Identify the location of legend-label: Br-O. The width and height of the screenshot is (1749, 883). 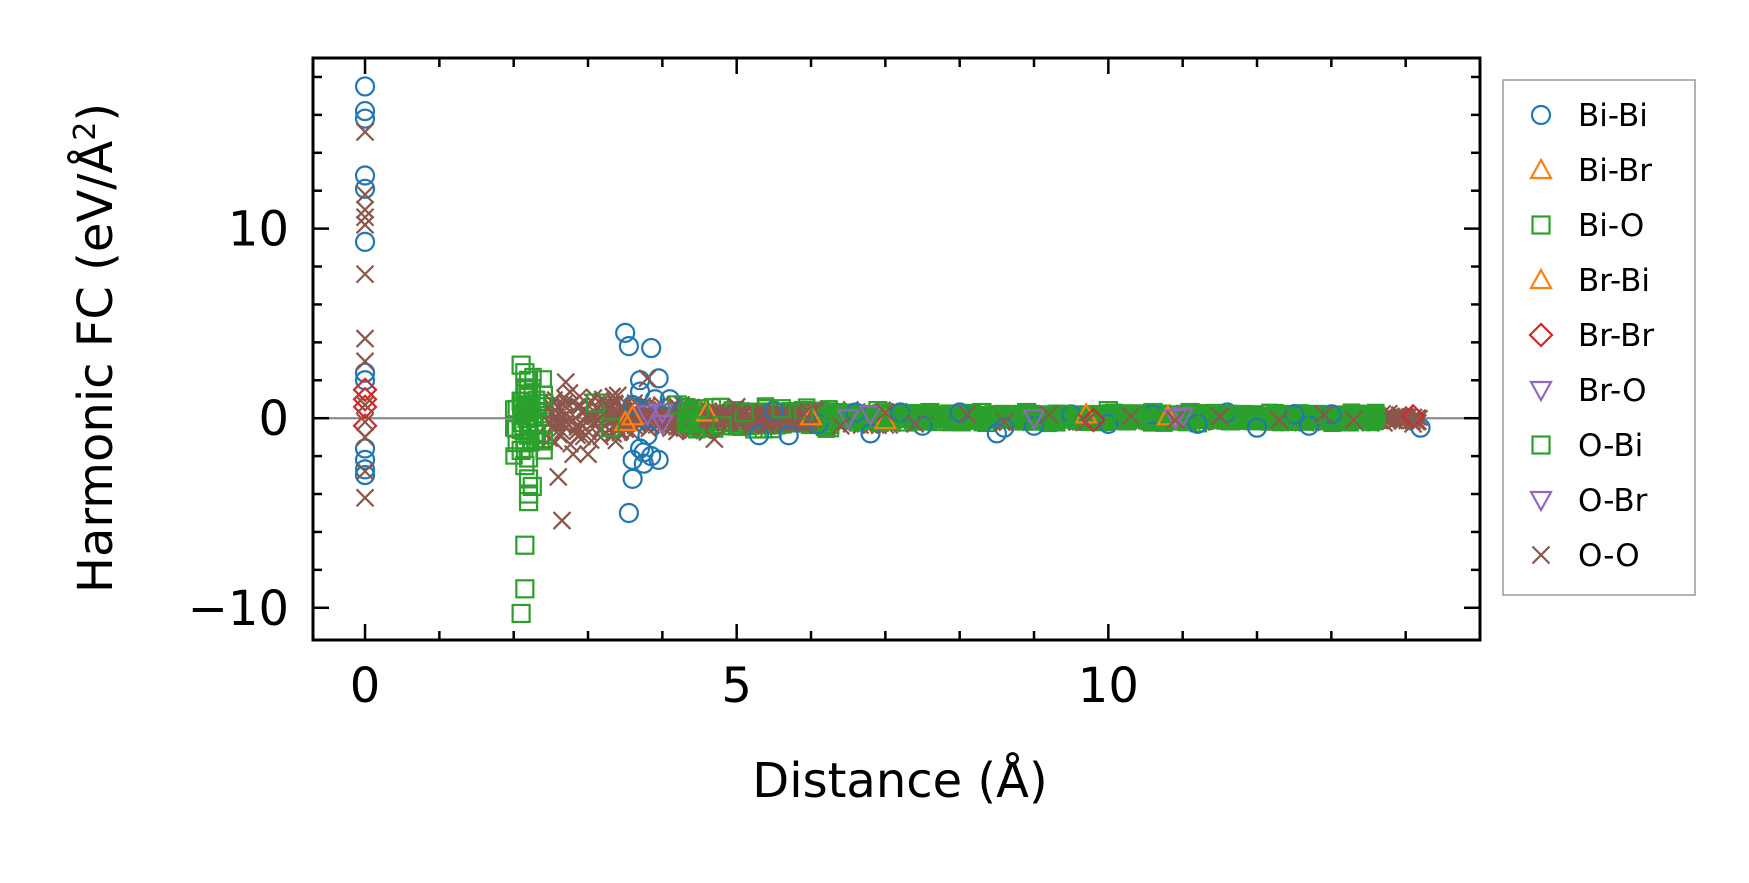
(1612, 391).